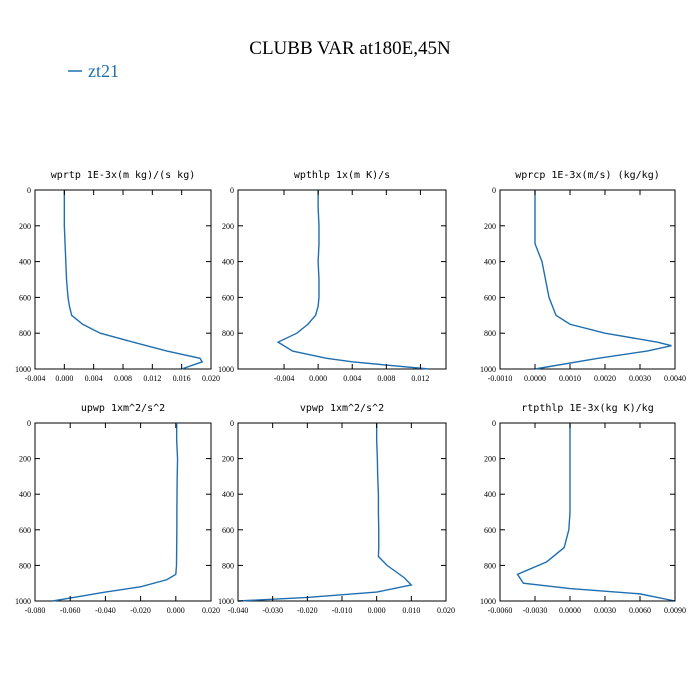 The width and height of the screenshot is (700, 700). What do you see at coordinates (342, 408) in the screenshot?
I see `panel-title: vpwp 1xm^2/s^2` at bounding box center [342, 408].